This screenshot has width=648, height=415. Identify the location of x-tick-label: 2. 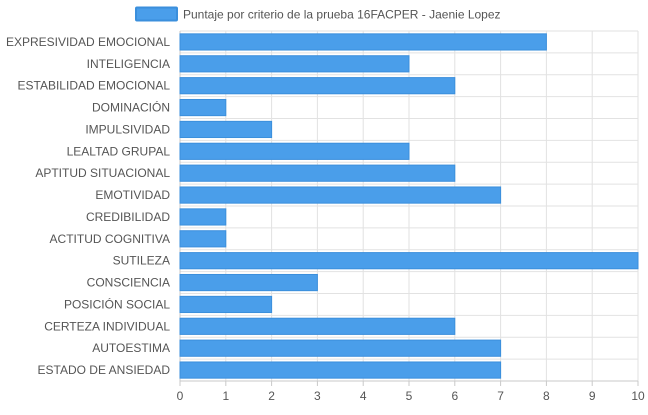
(271, 396).